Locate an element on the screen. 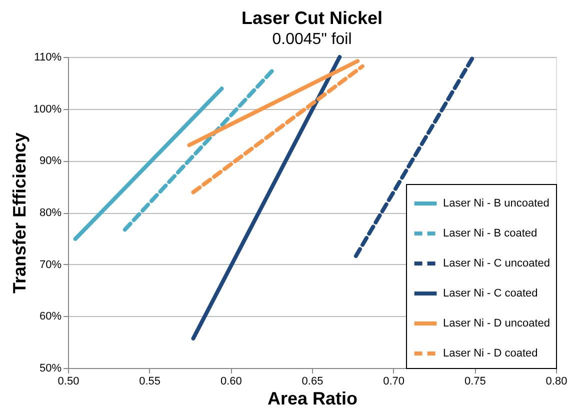 The height and width of the screenshot is (418, 582). x-axis-title: Area Ratio is located at coordinates (312, 398).